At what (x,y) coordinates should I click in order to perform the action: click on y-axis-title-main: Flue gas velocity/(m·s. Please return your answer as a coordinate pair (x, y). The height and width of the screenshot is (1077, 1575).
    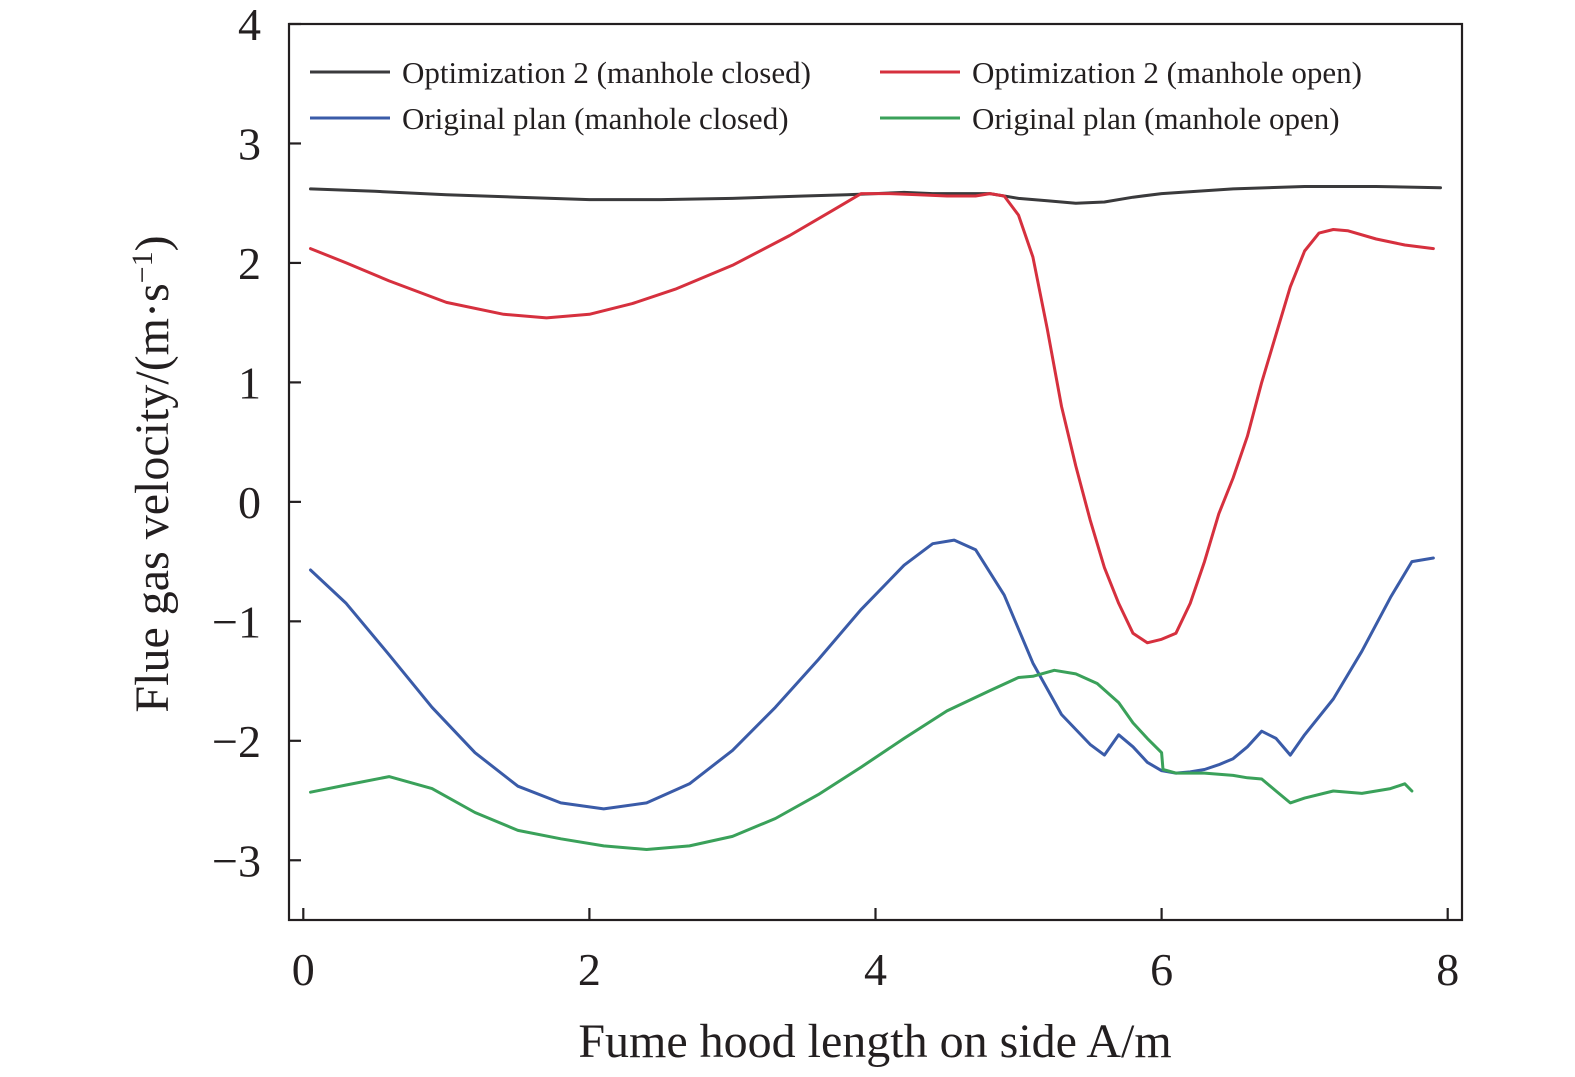
    Looking at the image, I should click on (152, 497).